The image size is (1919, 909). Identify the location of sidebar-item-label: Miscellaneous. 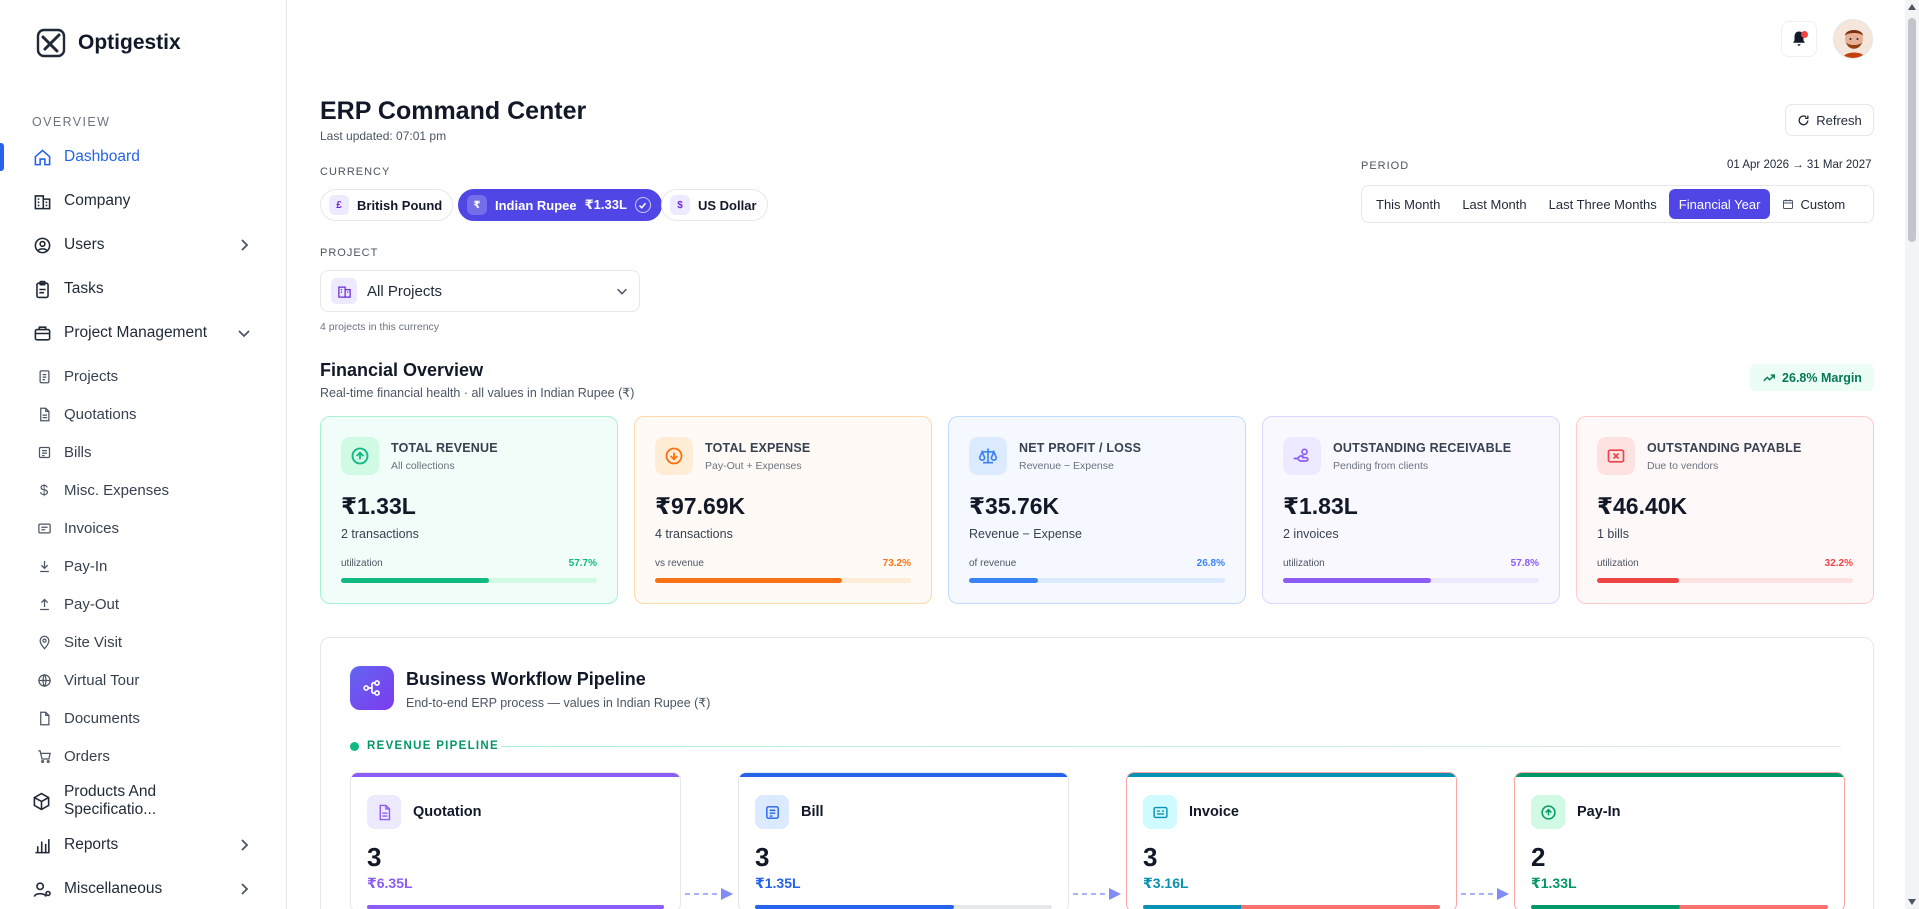
(113, 888).